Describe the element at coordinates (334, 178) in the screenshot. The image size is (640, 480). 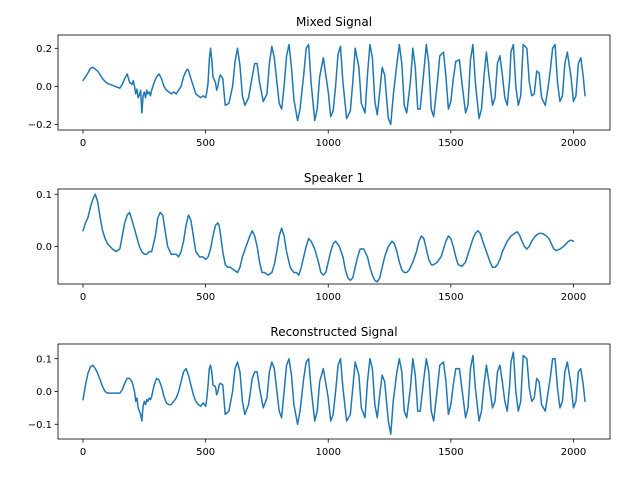
I see `chart-title: Speaker 1` at that location.